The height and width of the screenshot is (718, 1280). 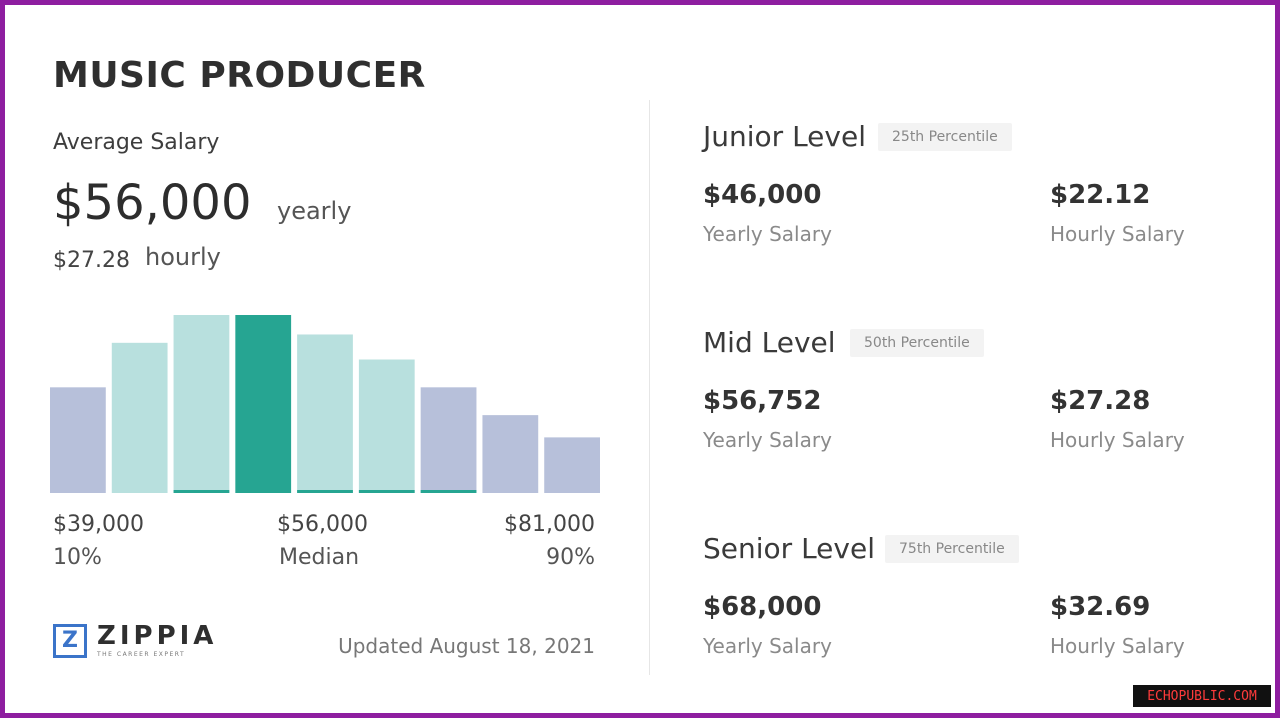 I want to click on junior-yearly-value: $46,000, so click(x=762, y=195).